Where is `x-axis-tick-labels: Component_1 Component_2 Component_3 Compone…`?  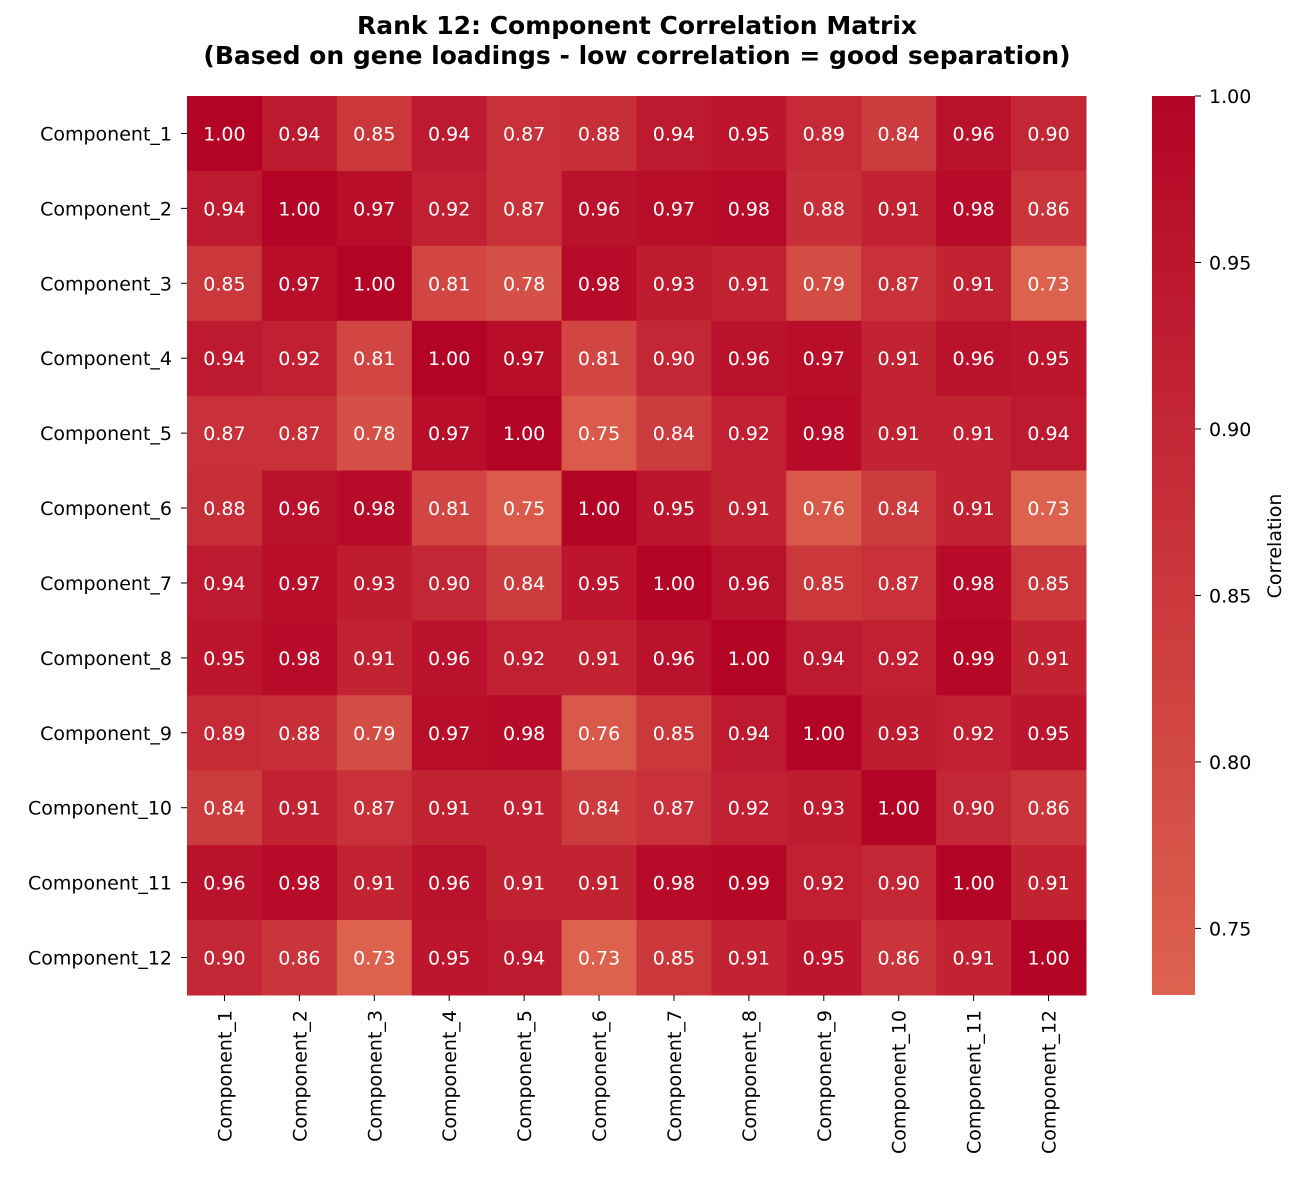 x-axis-tick-labels: Component_1 Component_2 Component_3 Compone… is located at coordinates (637, 1074).